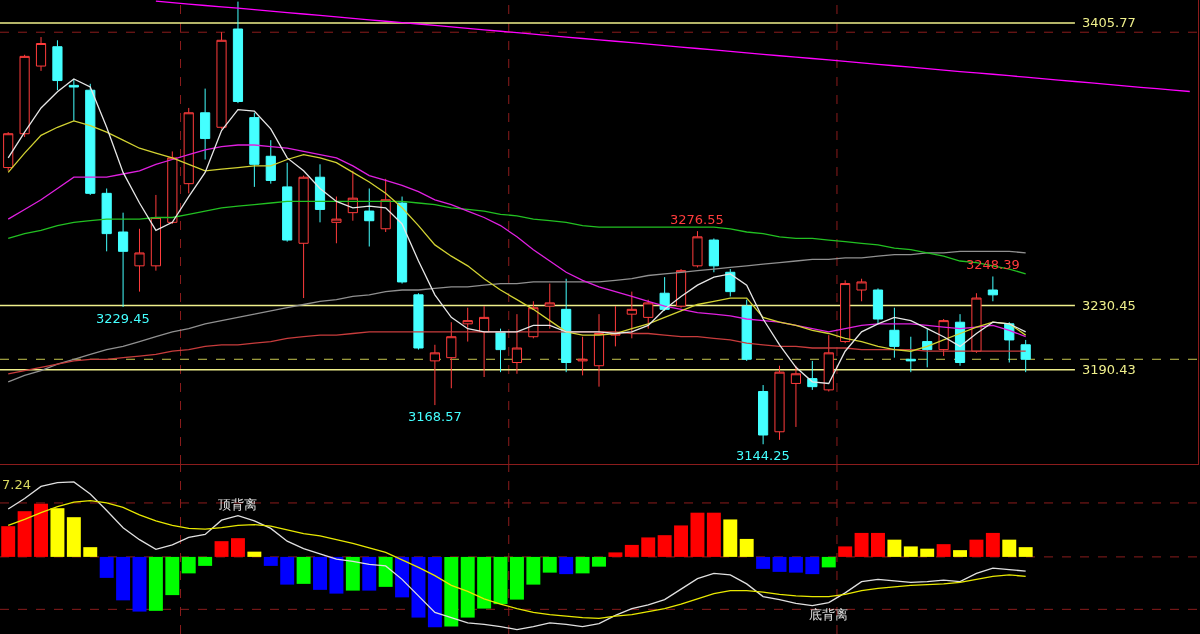  What do you see at coordinates (828, 614) in the screenshot?
I see `annotation: 底背离` at bounding box center [828, 614].